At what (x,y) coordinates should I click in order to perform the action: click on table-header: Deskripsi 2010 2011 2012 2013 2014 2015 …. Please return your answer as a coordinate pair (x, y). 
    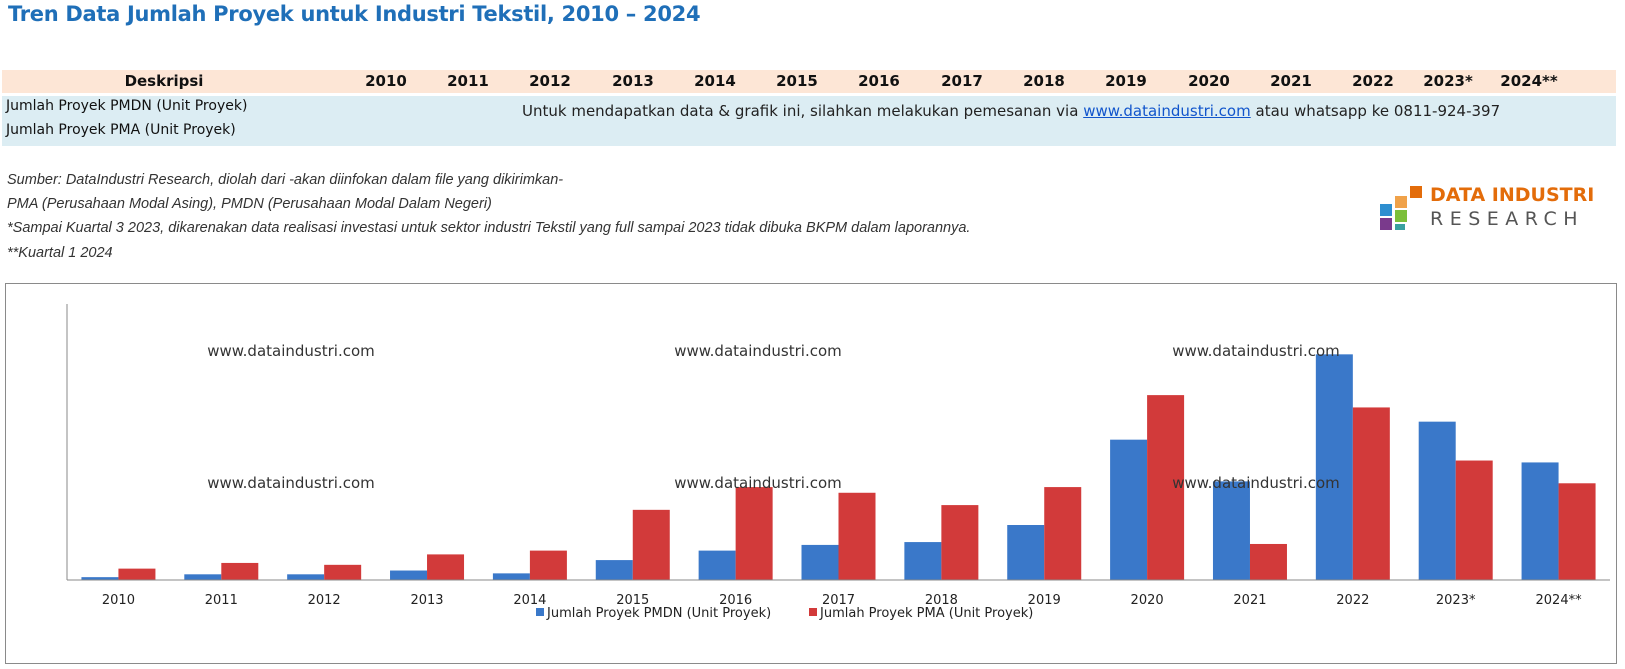
    Looking at the image, I should click on (809, 81).